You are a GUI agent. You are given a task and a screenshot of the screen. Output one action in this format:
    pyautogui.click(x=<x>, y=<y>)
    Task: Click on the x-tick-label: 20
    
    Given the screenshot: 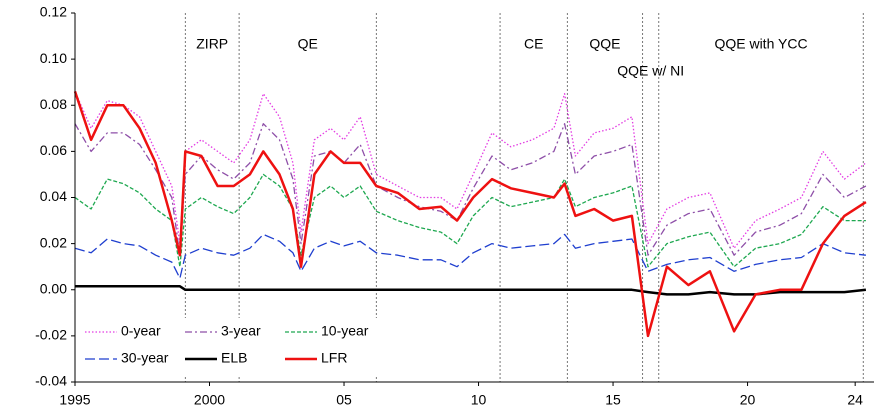 What is the action you would take?
    pyautogui.click(x=748, y=400)
    